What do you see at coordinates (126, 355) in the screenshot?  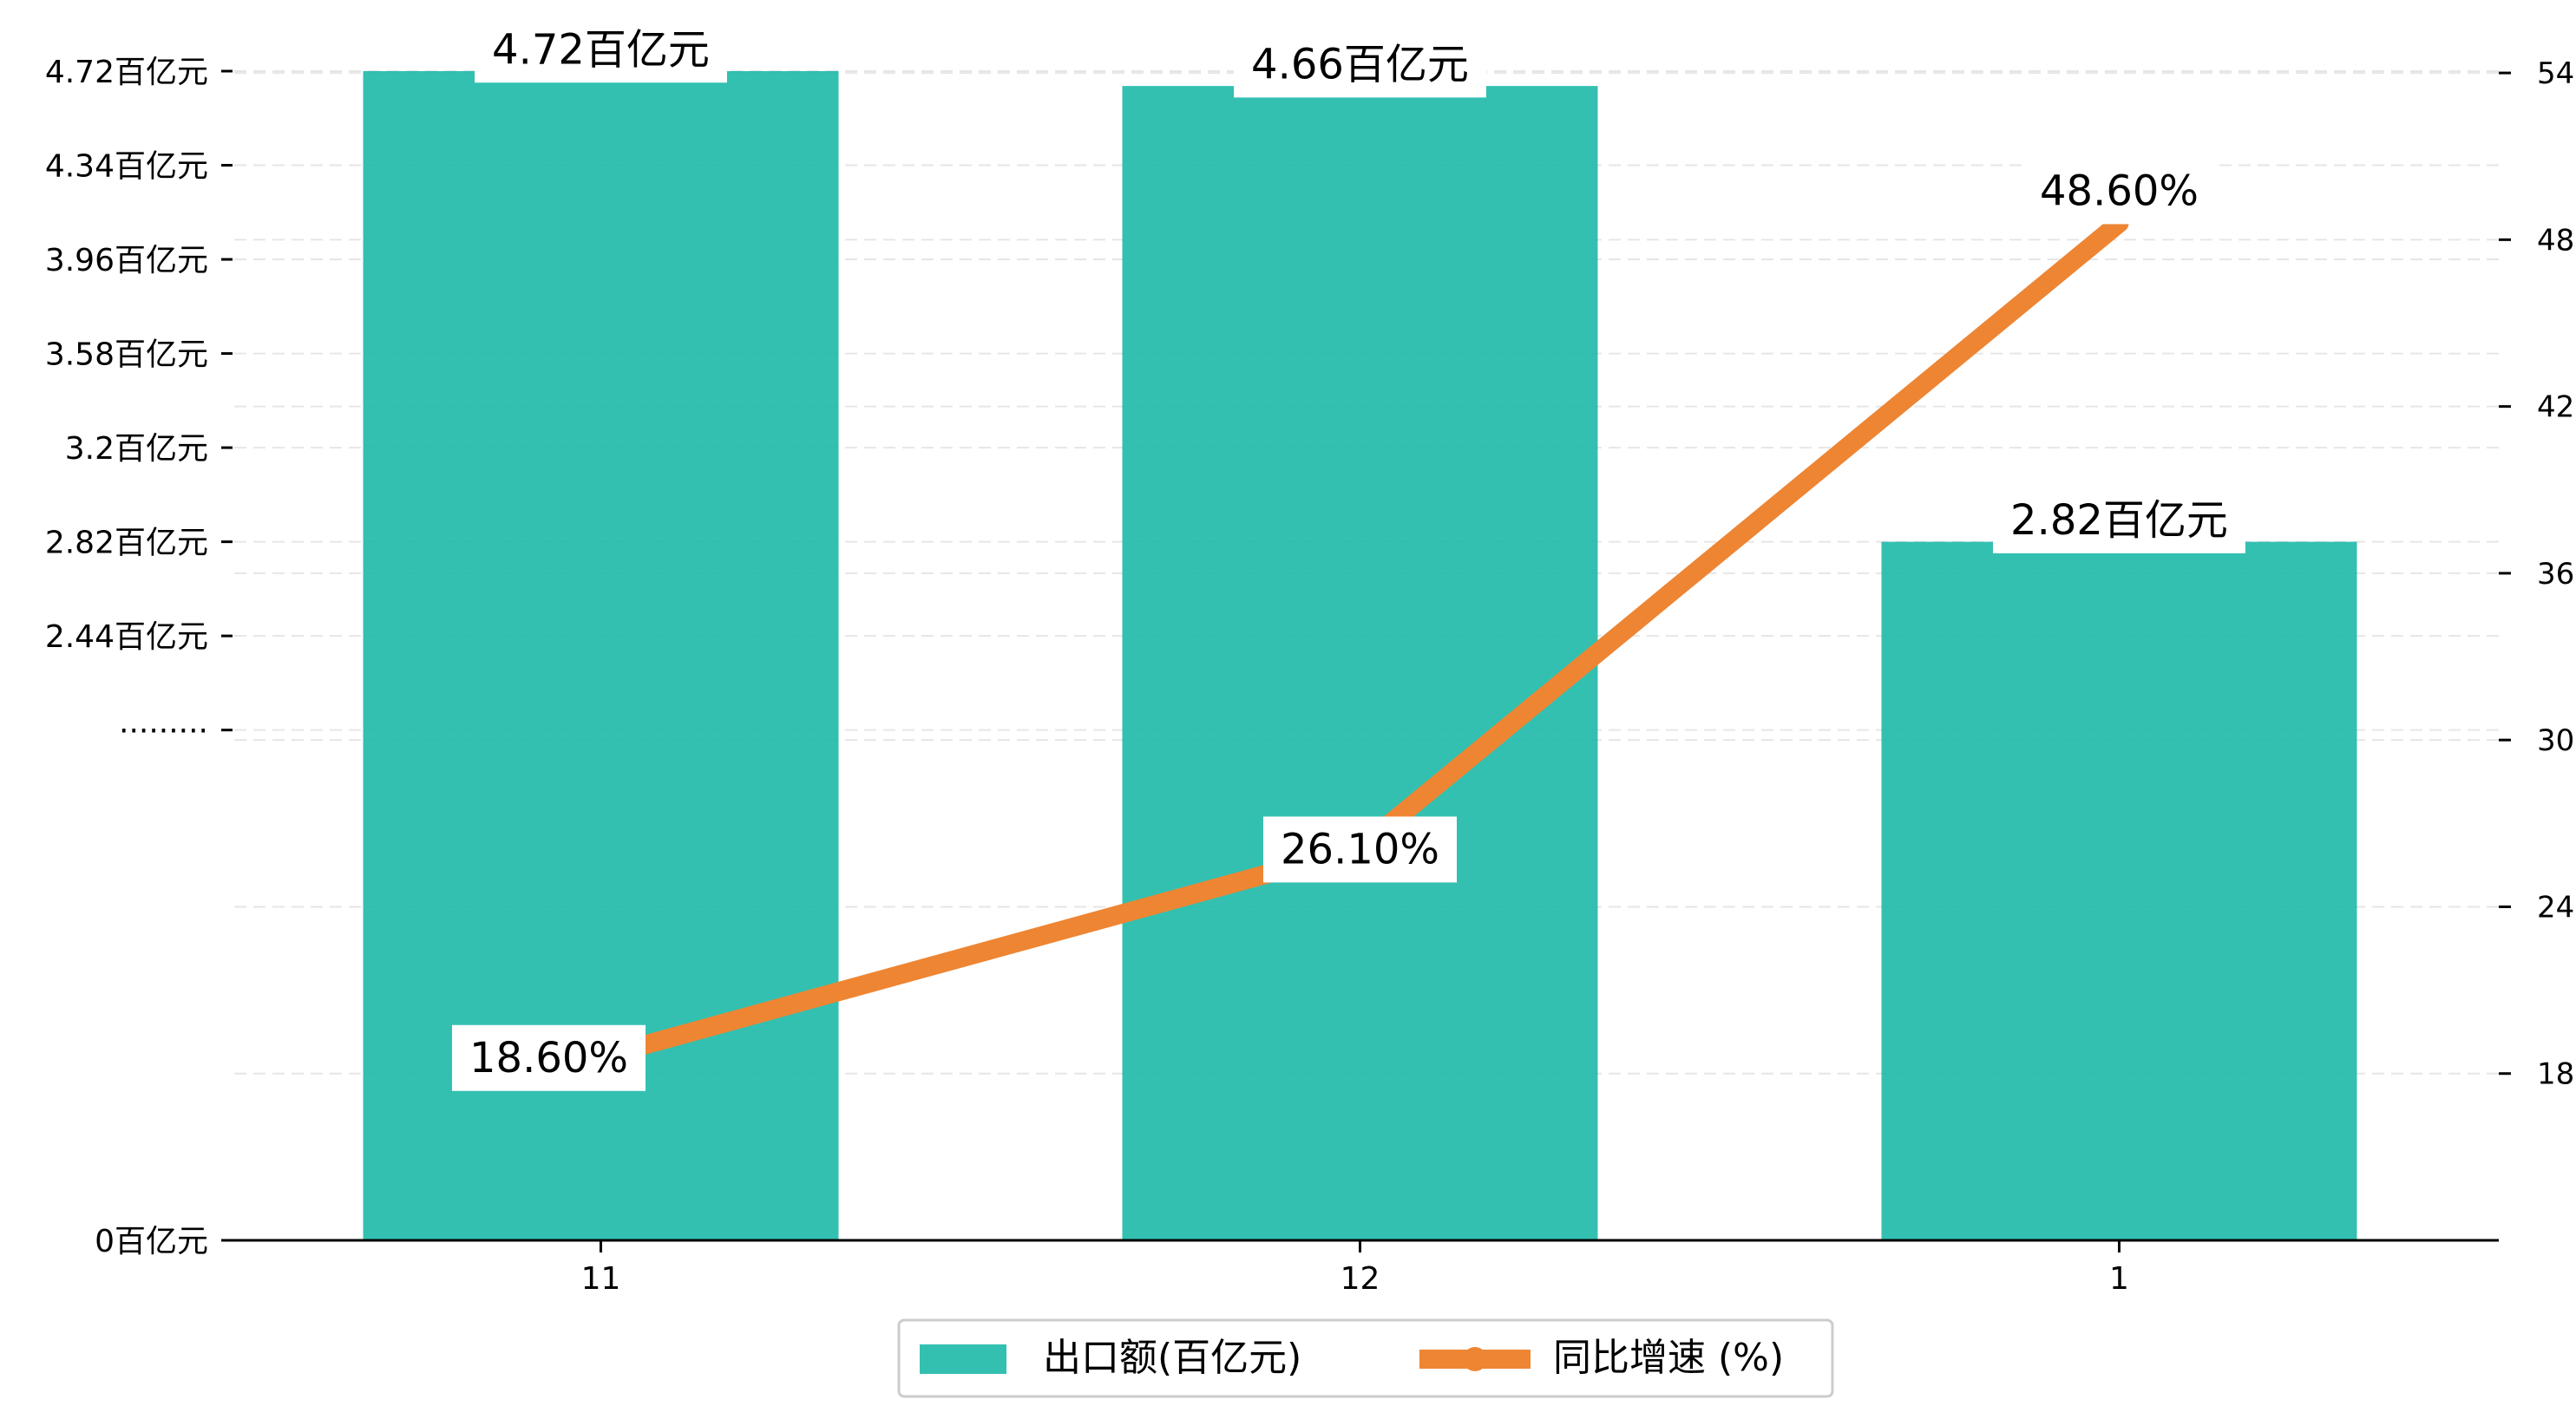 I see `y-left-tick-label: 3.58百亿元` at bounding box center [126, 355].